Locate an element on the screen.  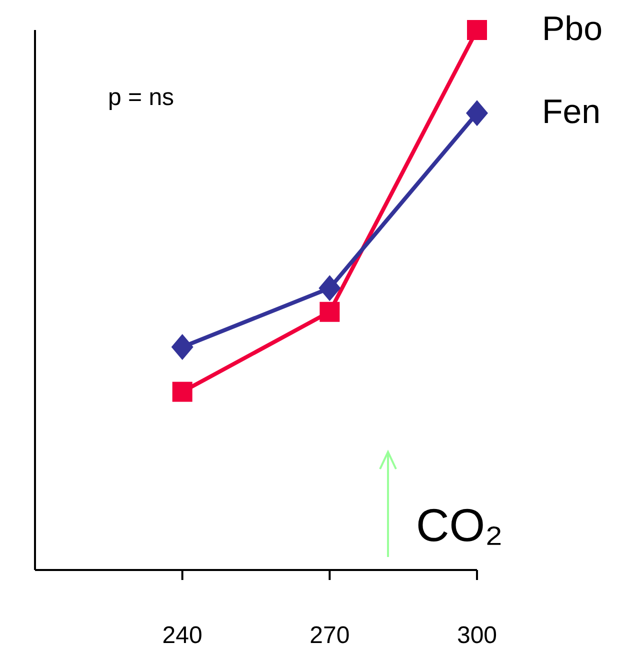
x-tick-label: 300 is located at coordinates (477, 636).